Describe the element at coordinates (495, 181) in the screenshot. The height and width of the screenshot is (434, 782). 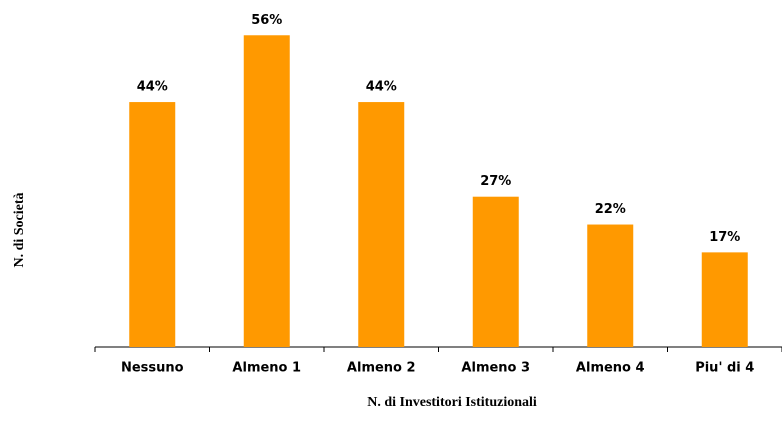
I see `data-label: 27%` at that location.